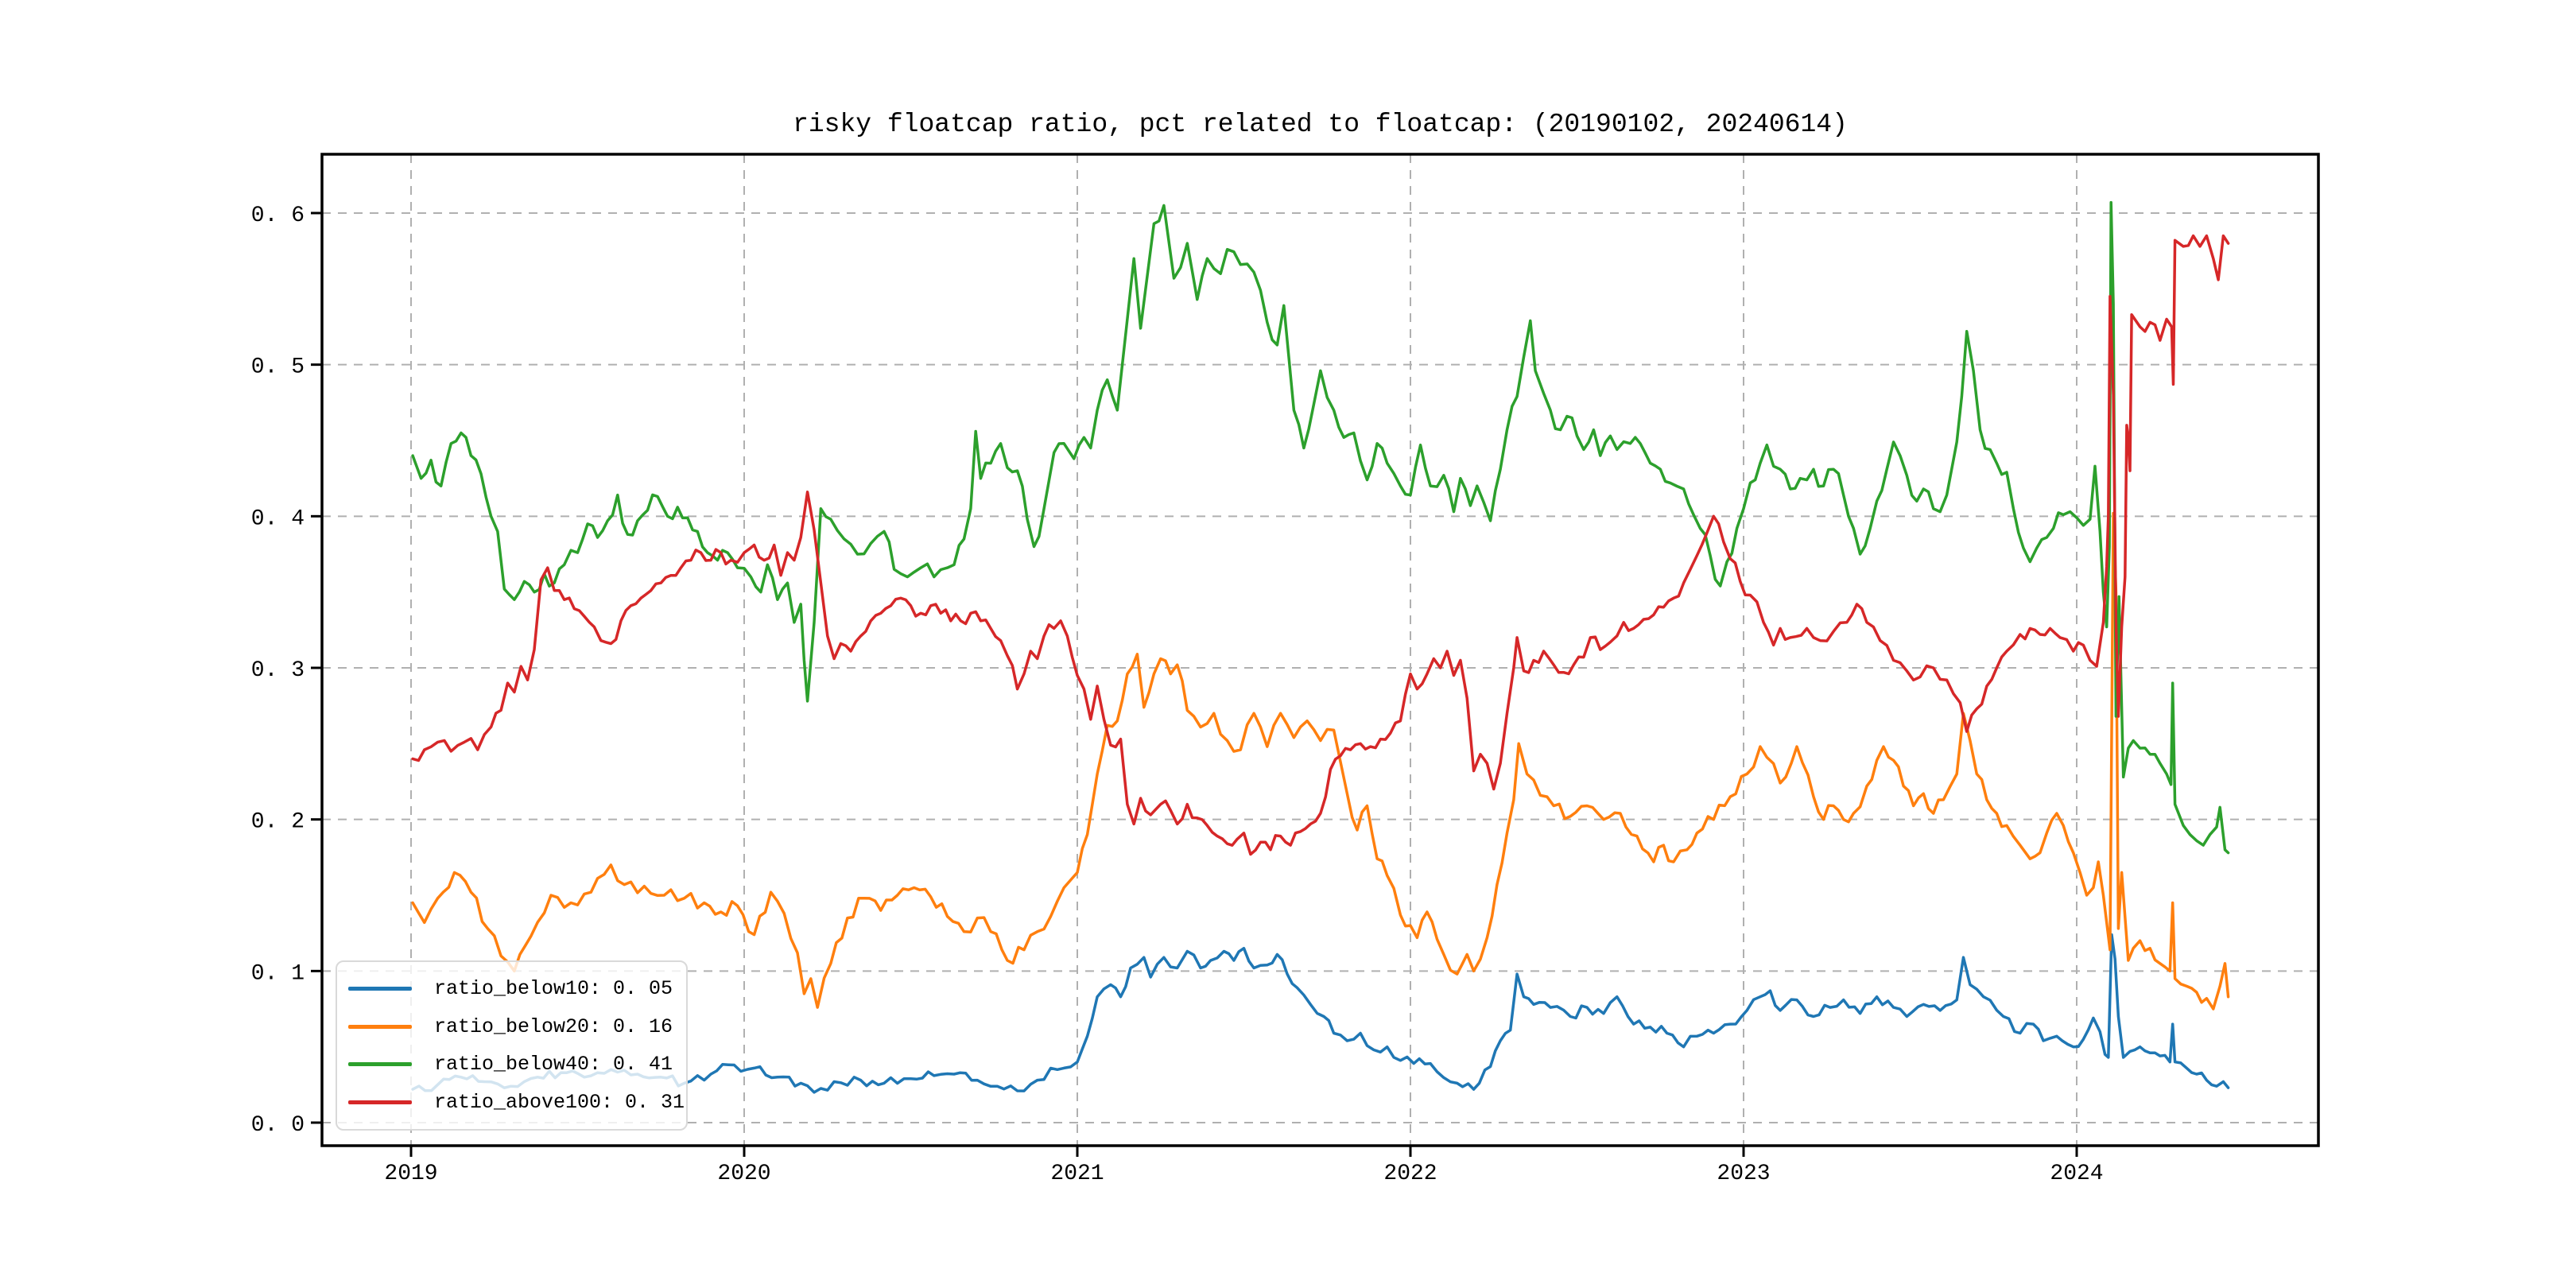  I want to click on x-tick-label: 2022, so click(1410, 1174).